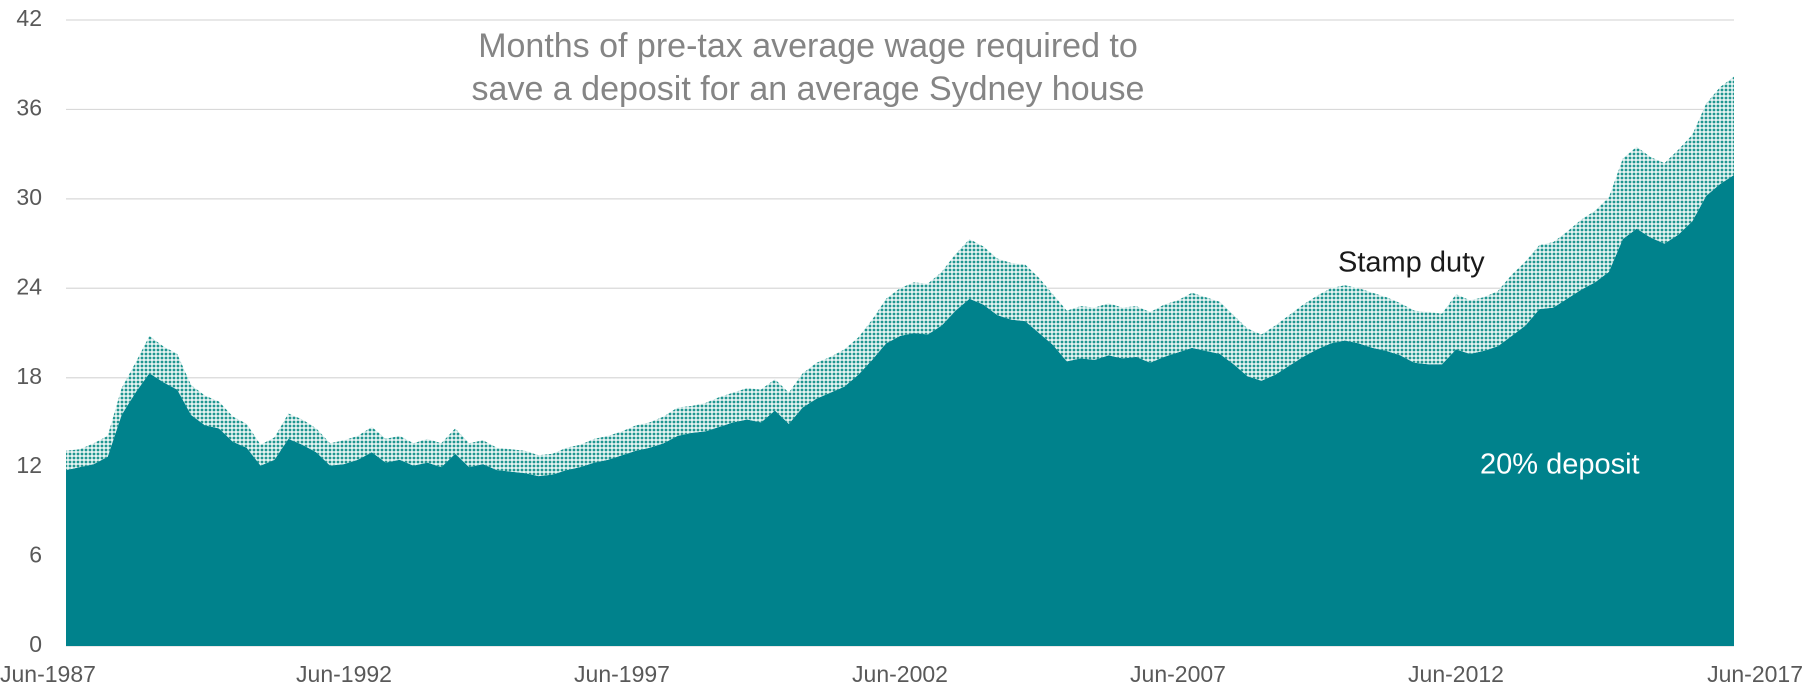 This screenshot has height=691, width=1803. Describe the element at coordinates (1178, 674) in the screenshot. I see `x-tick-label: Jun-2007` at that location.